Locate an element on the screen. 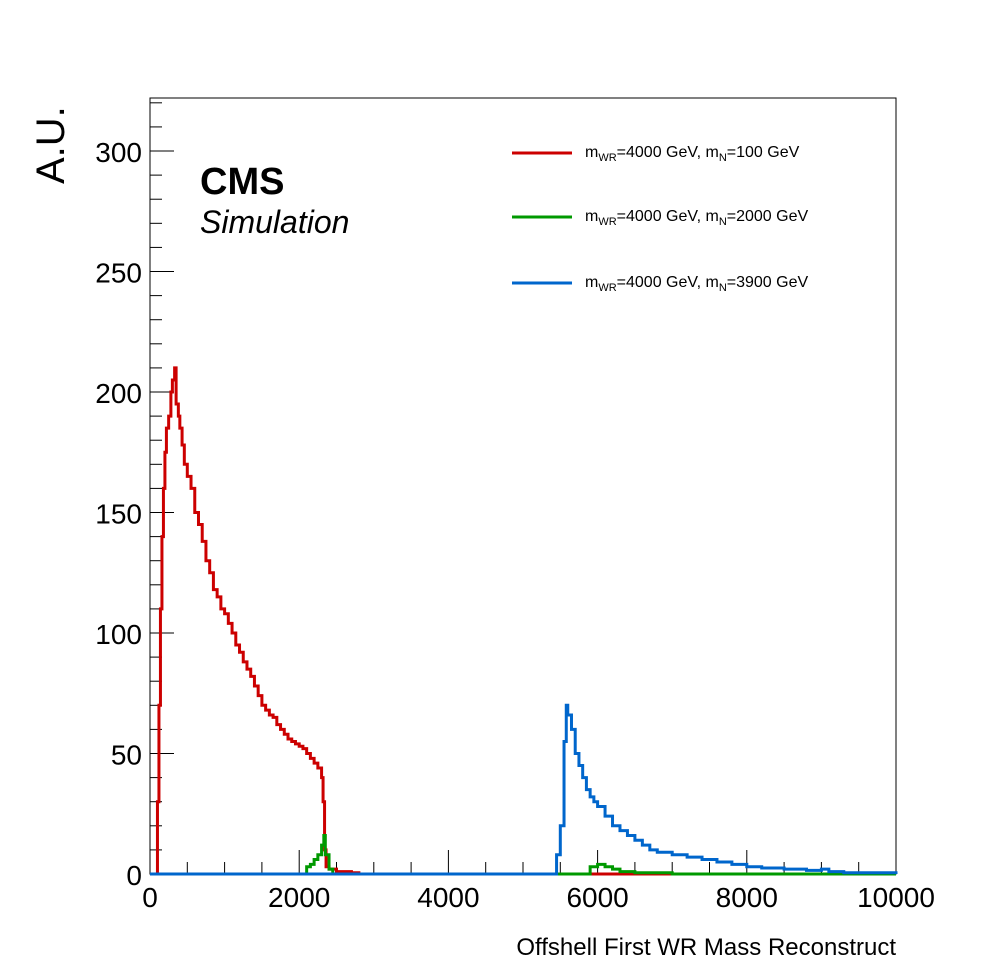  y-axis-title: A.U. is located at coordinates (51, 145).